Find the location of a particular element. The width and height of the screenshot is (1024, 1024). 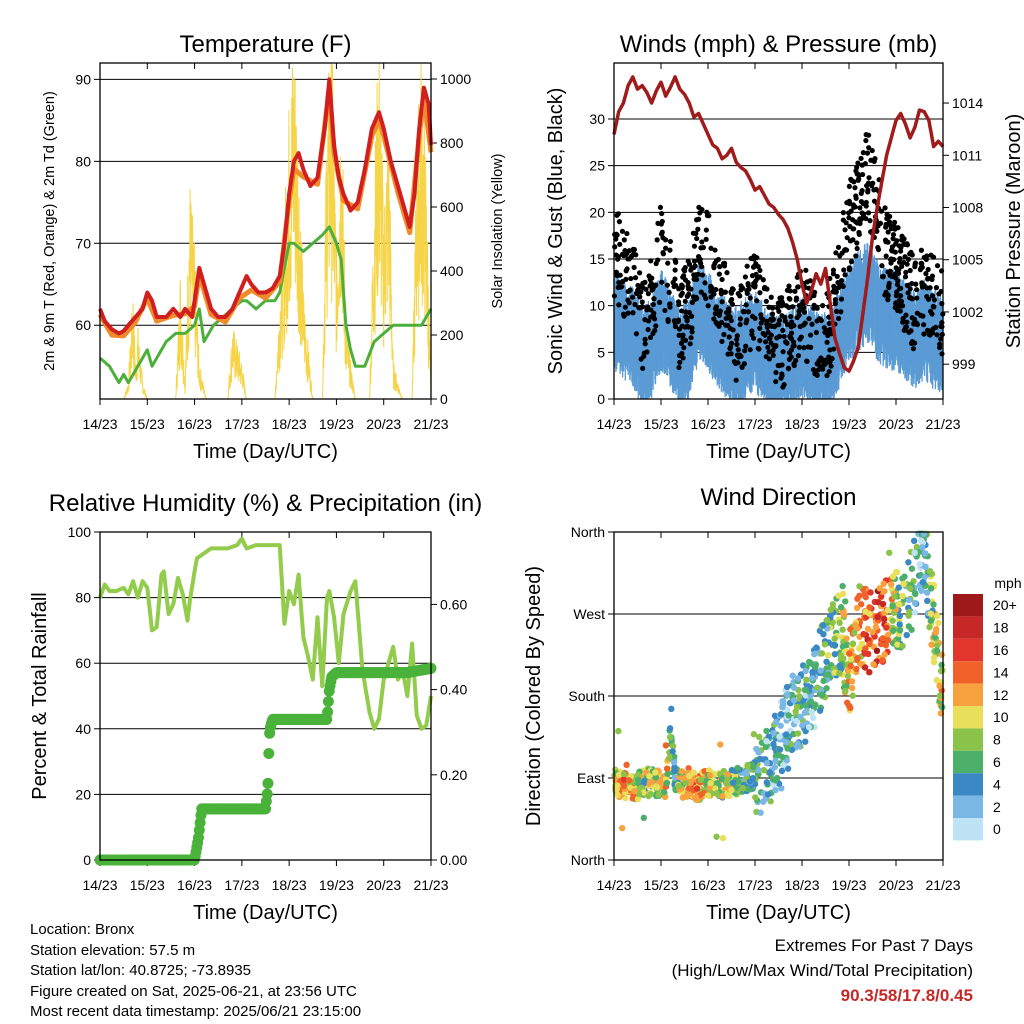

y-tick-label: 5 is located at coordinates (601, 352).